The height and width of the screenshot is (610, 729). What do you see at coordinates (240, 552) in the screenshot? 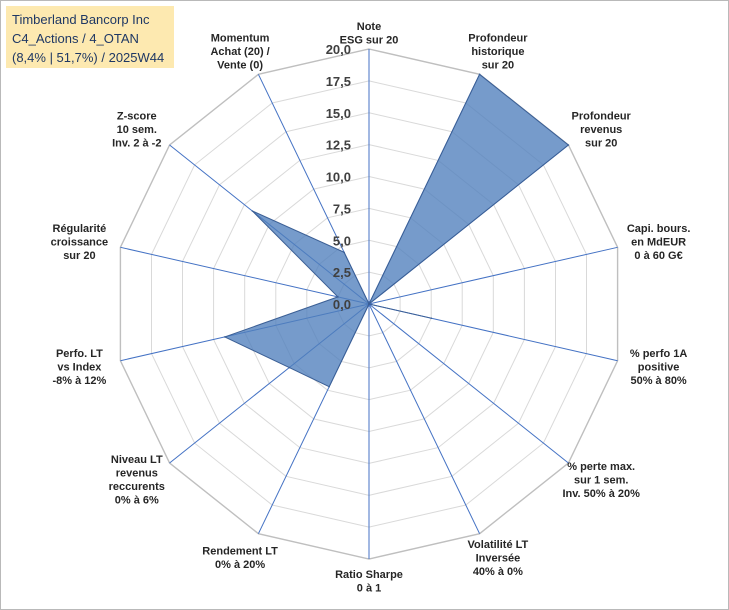
I see `axis-label-8-line-0: Rendement LT` at bounding box center [240, 552].